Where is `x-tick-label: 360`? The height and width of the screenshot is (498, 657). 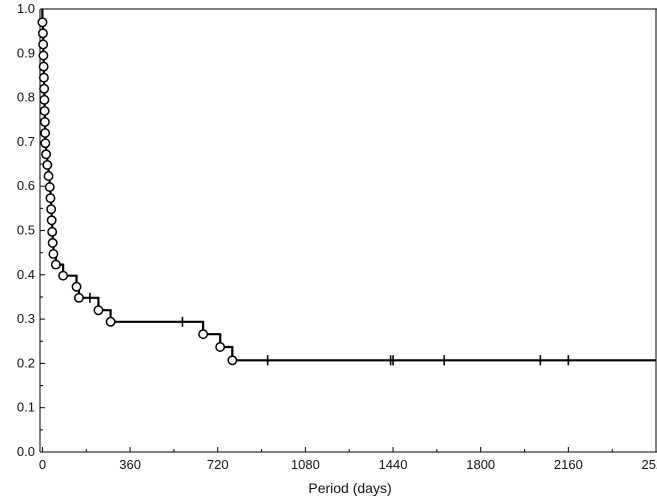 x-tick-label: 360 is located at coordinates (130, 464).